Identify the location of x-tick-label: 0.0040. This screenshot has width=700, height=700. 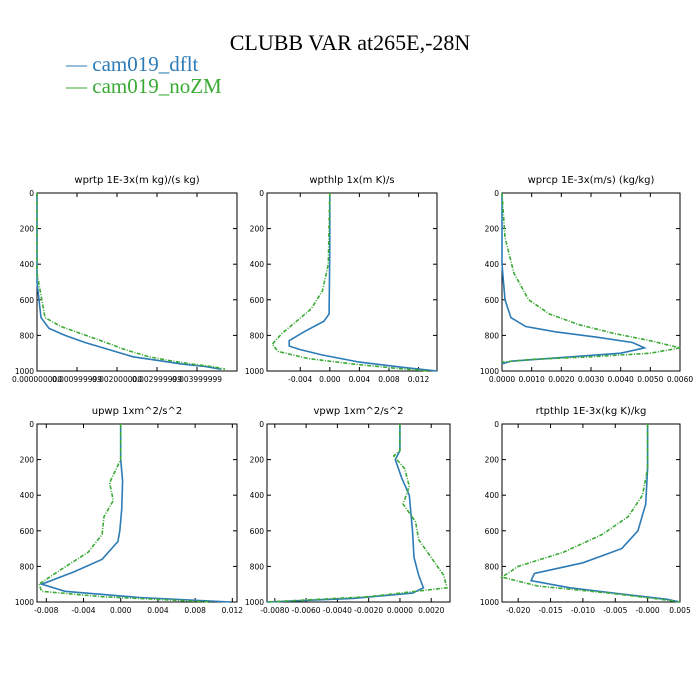
(621, 379).